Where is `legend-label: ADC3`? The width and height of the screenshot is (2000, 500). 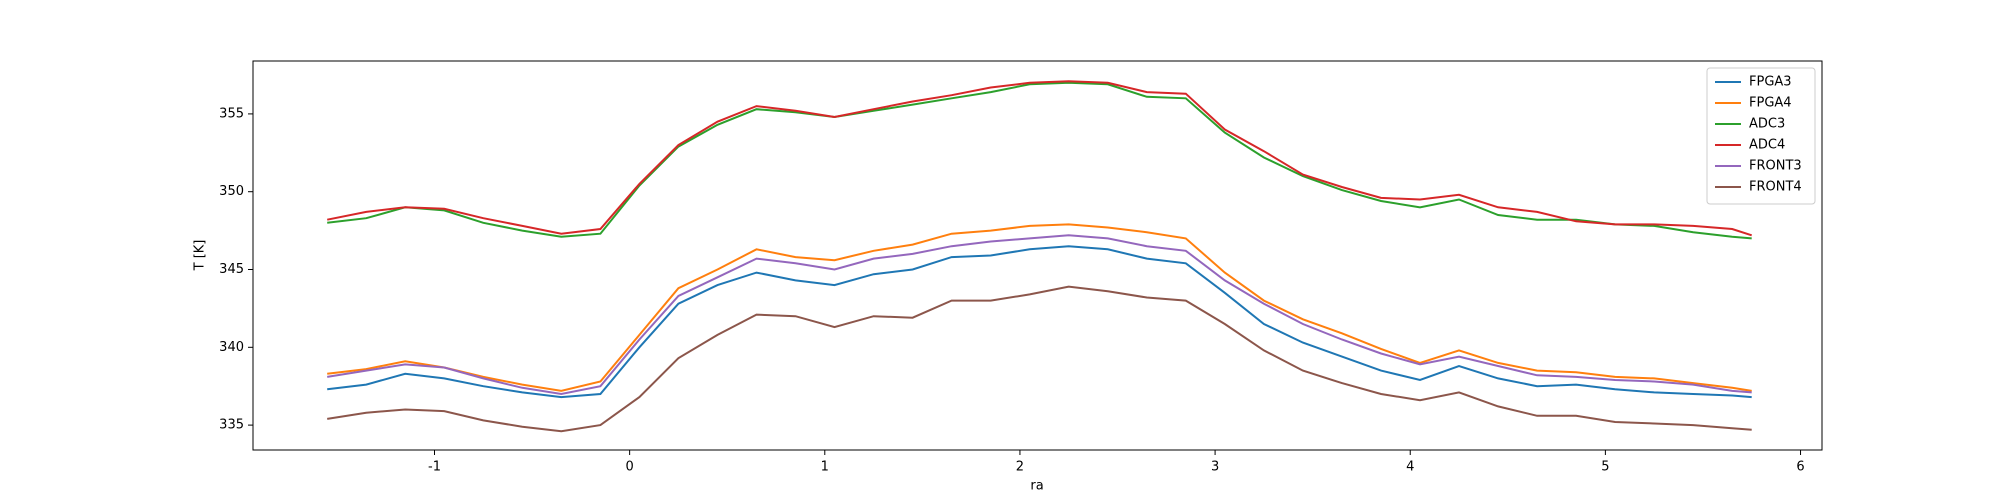 legend-label: ADC3 is located at coordinates (1767, 124).